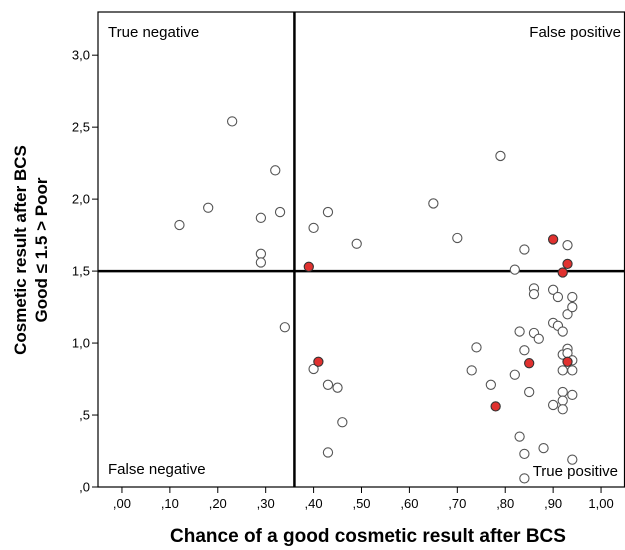 Image resolution: width=625 pixels, height=550 pixels. I want to click on y-tick-label: 3,0, so click(81, 55).